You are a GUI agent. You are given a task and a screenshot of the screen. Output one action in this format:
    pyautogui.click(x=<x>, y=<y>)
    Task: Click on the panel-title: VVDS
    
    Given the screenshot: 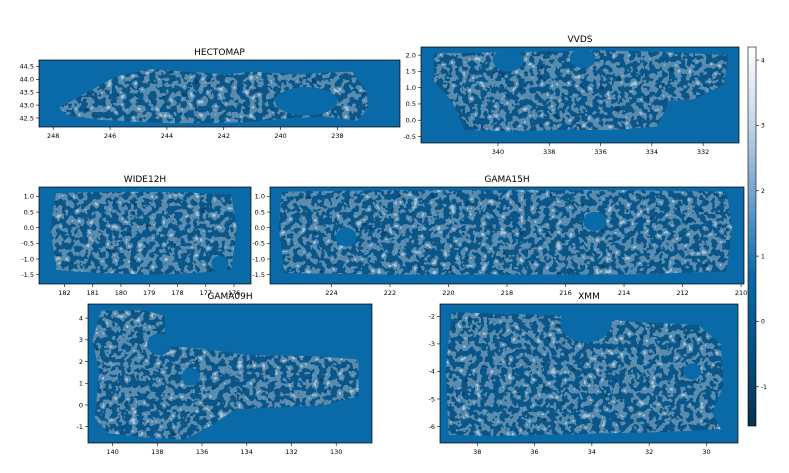 What is the action you would take?
    pyautogui.click(x=580, y=40)
    